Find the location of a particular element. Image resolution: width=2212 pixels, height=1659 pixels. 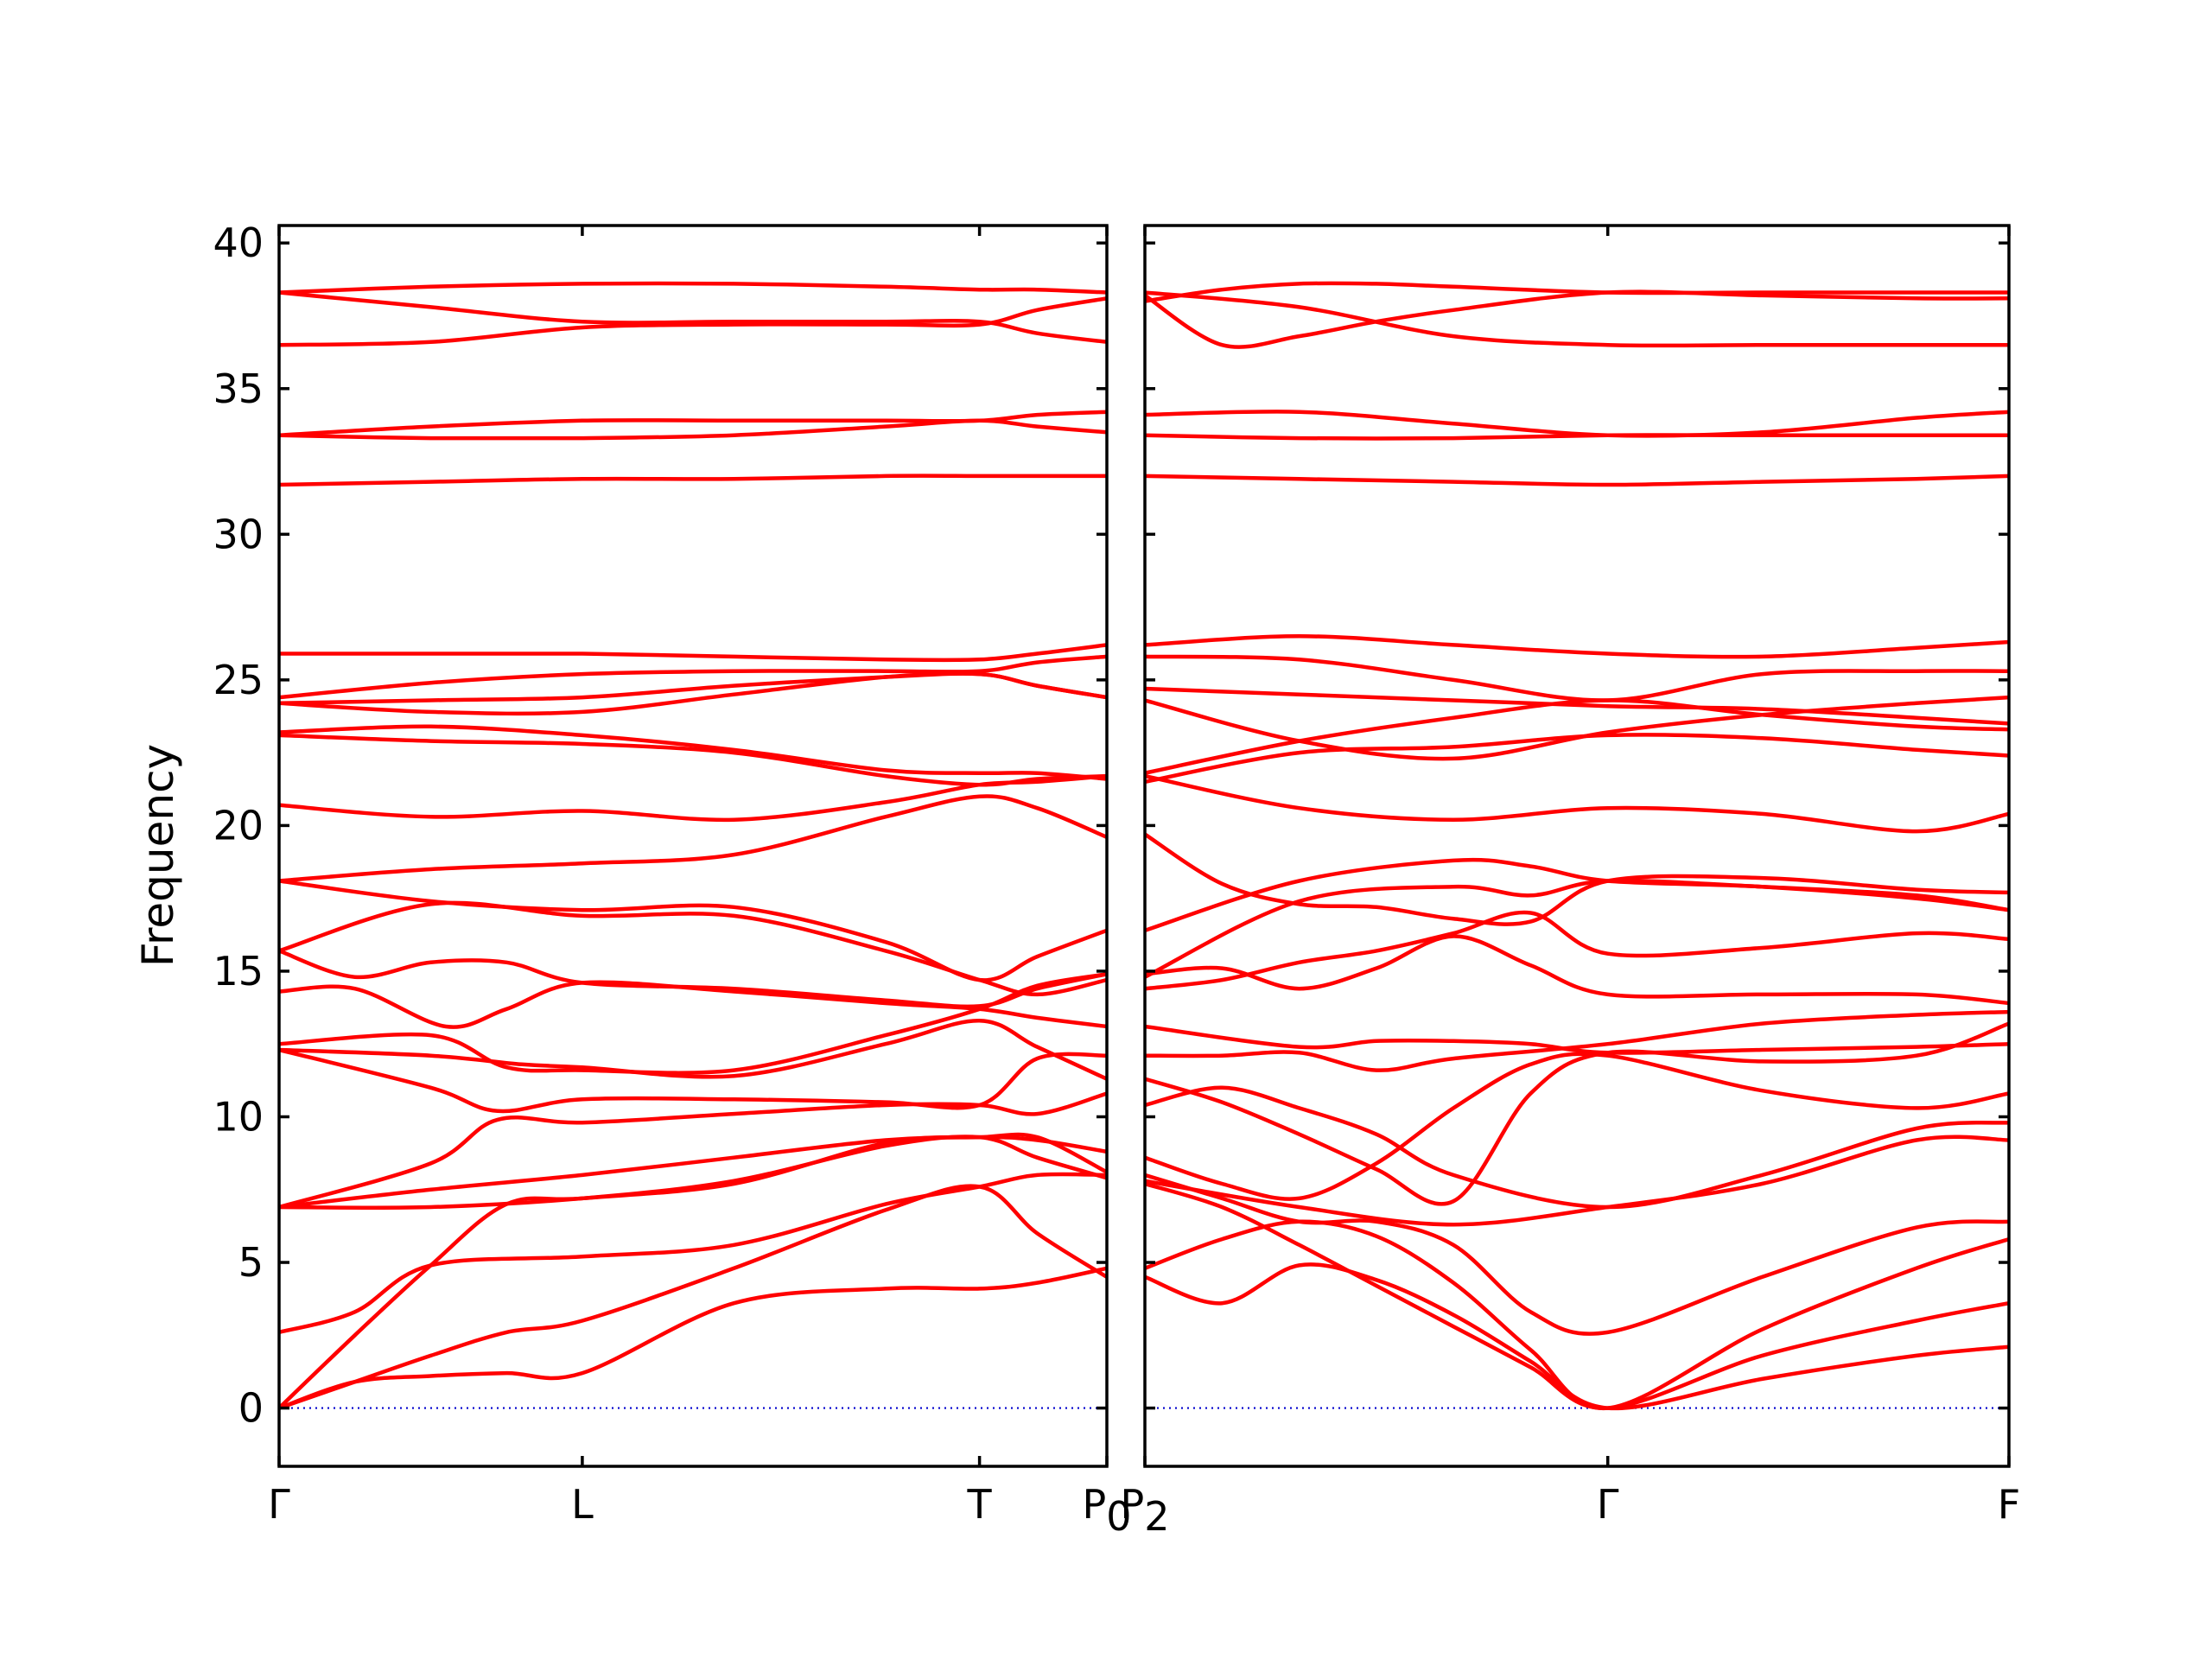

x-tick-label-subscript: 0 is located at coordinates (1118, 1516).